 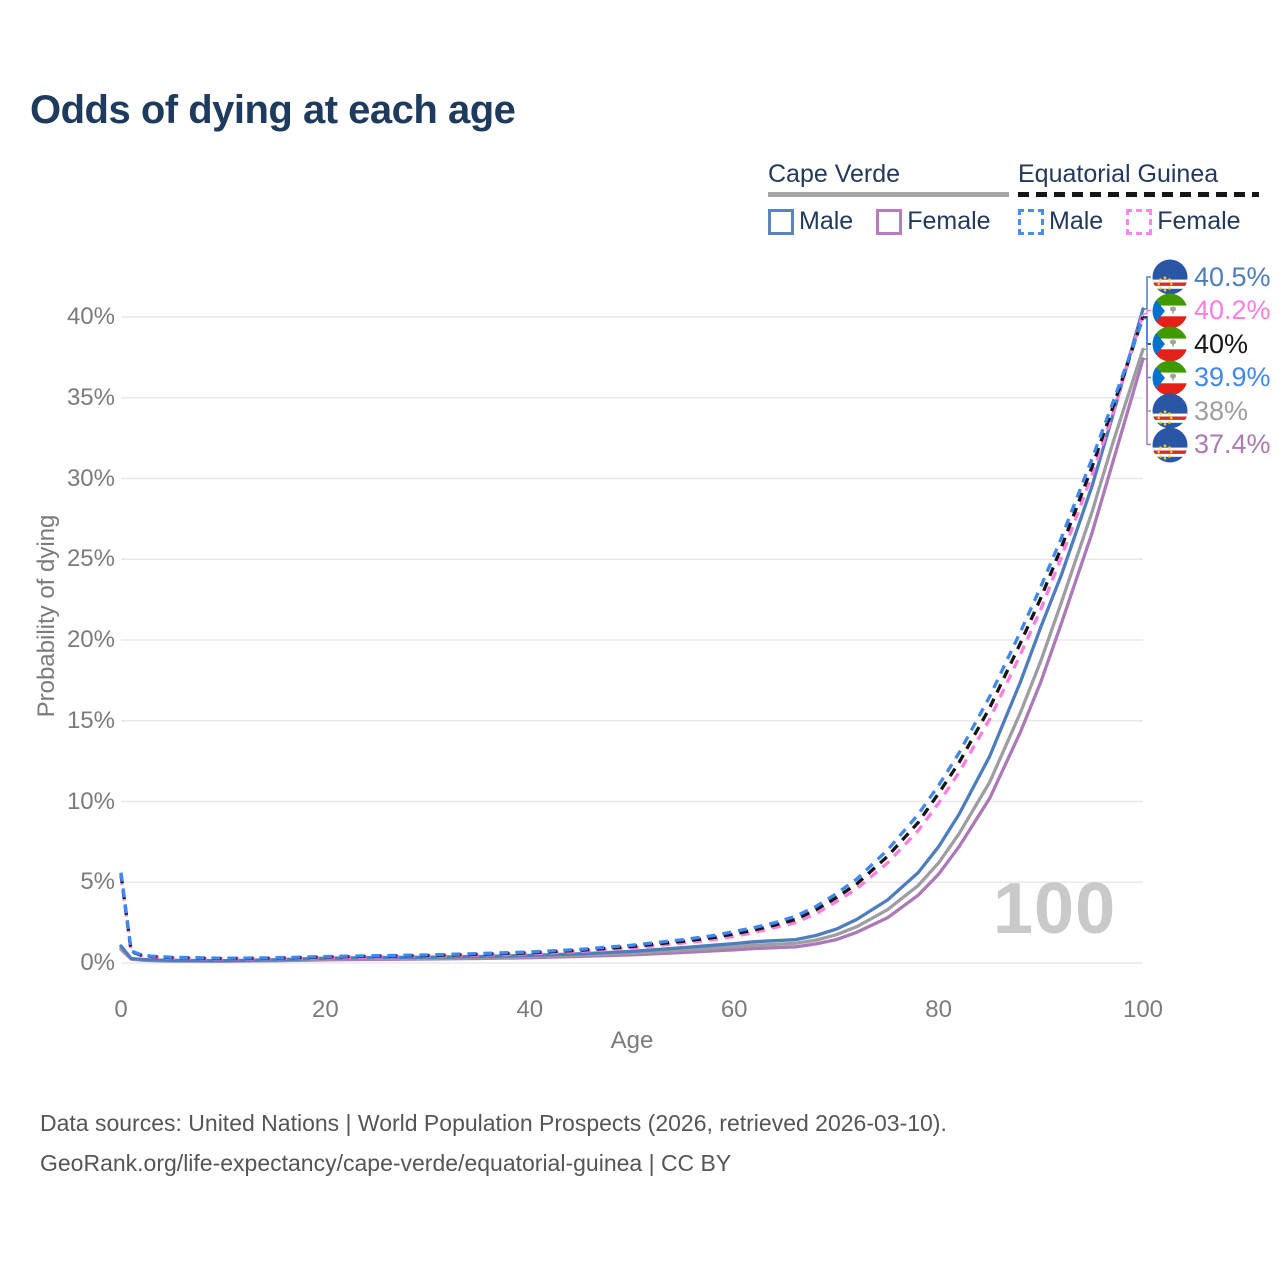 I want to click on end-label-connector-cv_male, so click(x=1147, y=293).